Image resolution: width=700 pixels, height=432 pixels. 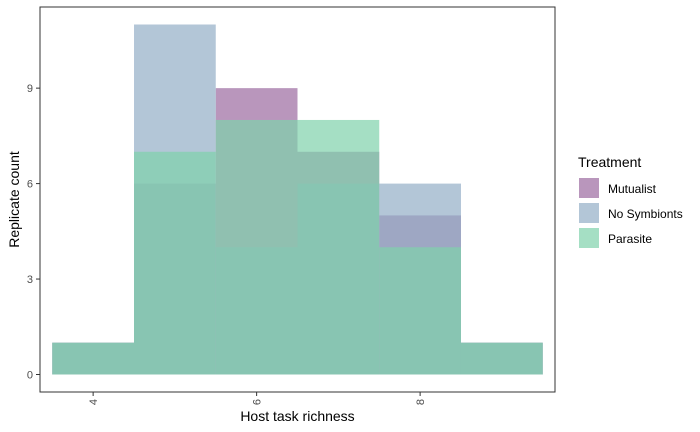 What do you see at coordinates (297, 416) in the screenshot?
I see `x-axis-title: Host task richness` at bounding box center [297, 416].